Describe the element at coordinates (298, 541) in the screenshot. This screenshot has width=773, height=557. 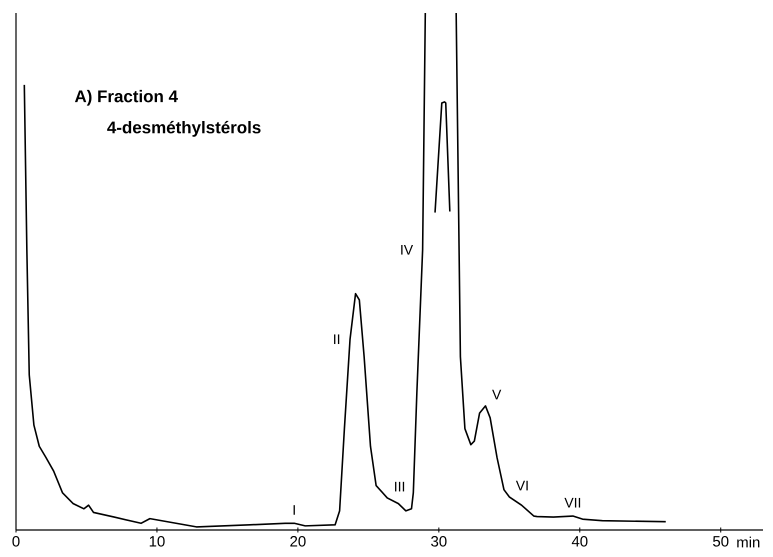
I see `x-tick-label: 20` at that location.